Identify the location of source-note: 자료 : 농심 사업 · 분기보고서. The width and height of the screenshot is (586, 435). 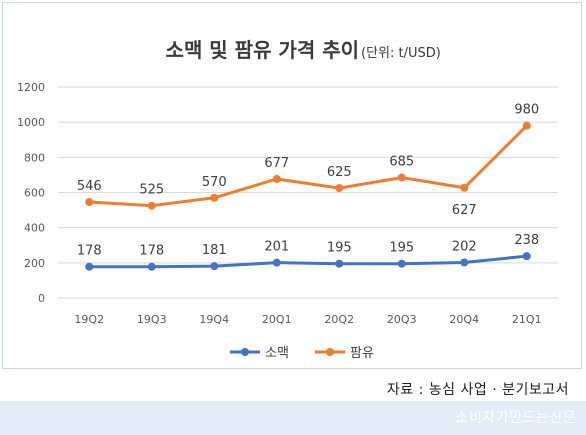
(477, 390).